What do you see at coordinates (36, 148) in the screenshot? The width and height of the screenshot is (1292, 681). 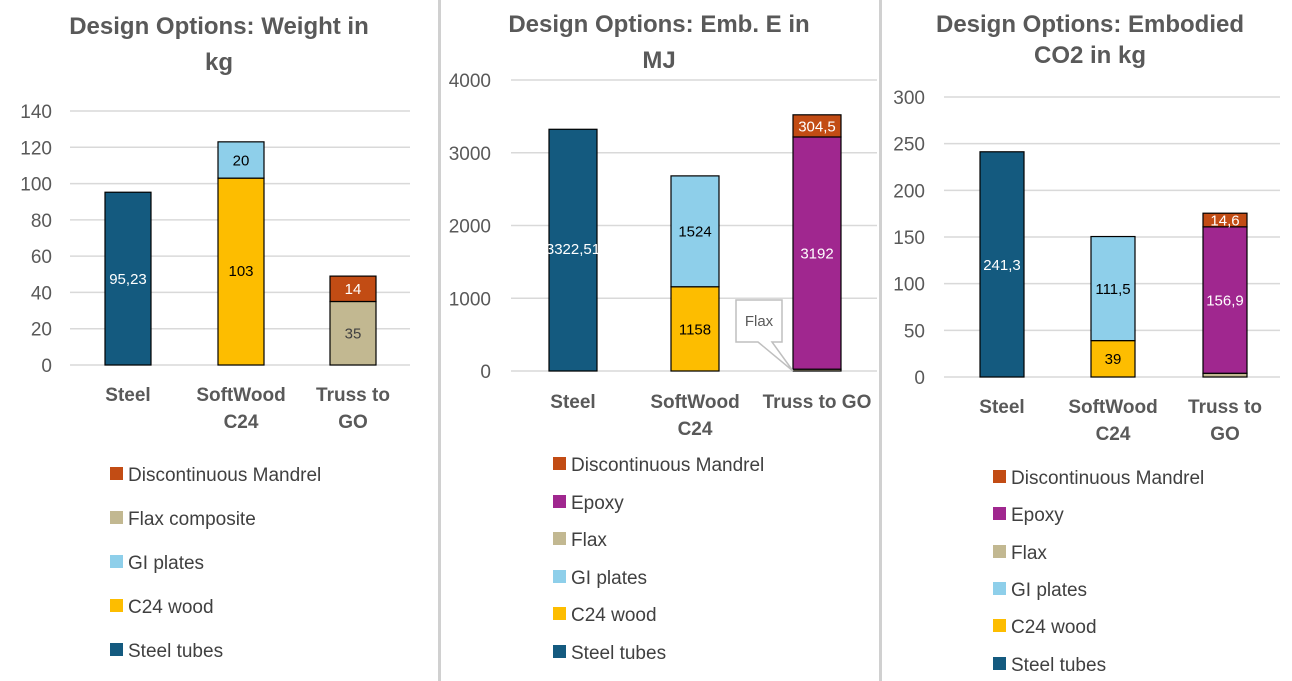 I see `y-tick-label: 120` at bounding box center [36, 148].